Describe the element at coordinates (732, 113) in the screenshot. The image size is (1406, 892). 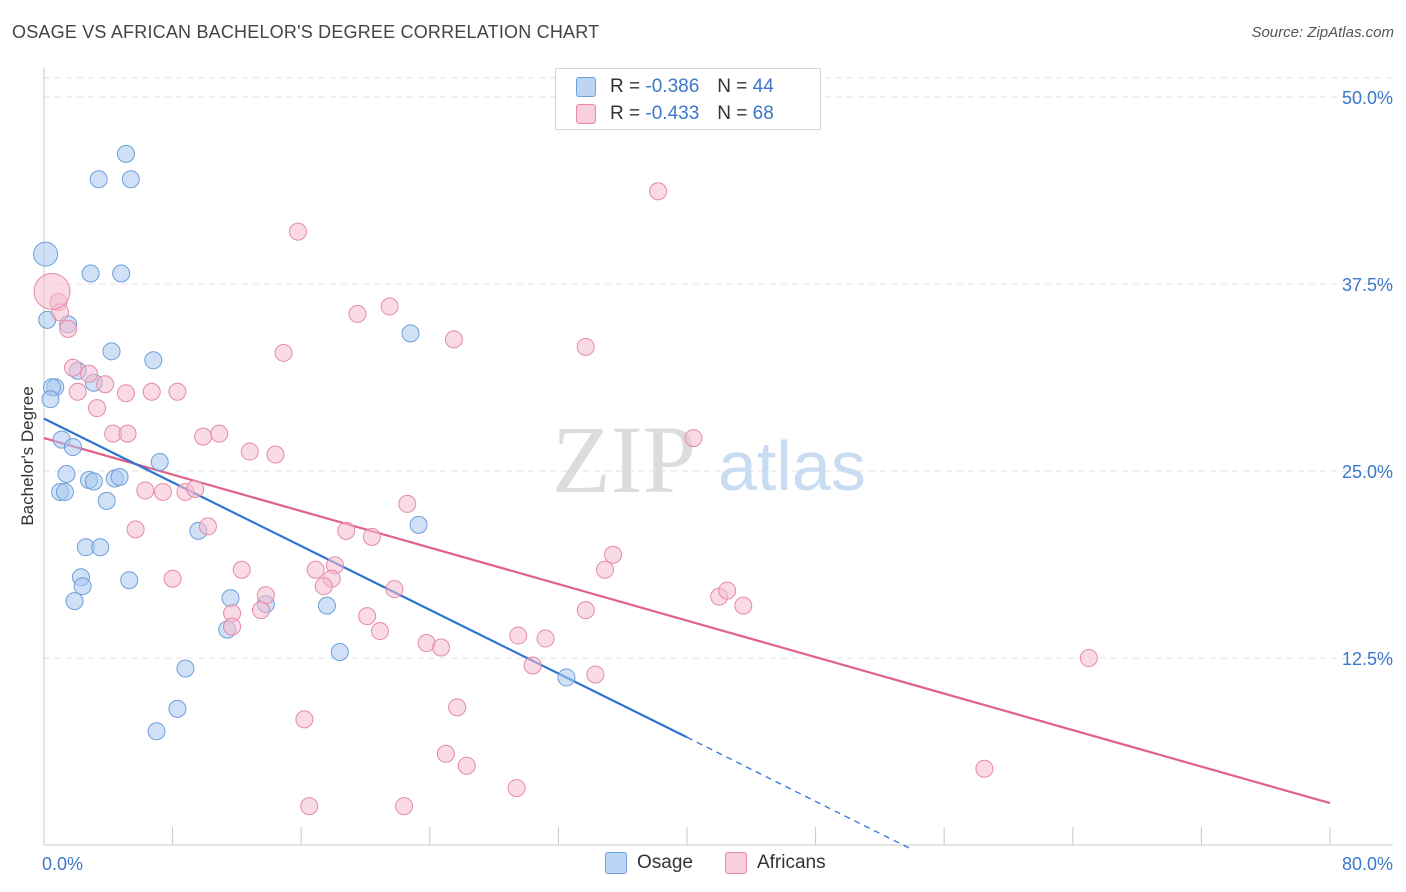
I see `africans-n-label: N =` at that location.